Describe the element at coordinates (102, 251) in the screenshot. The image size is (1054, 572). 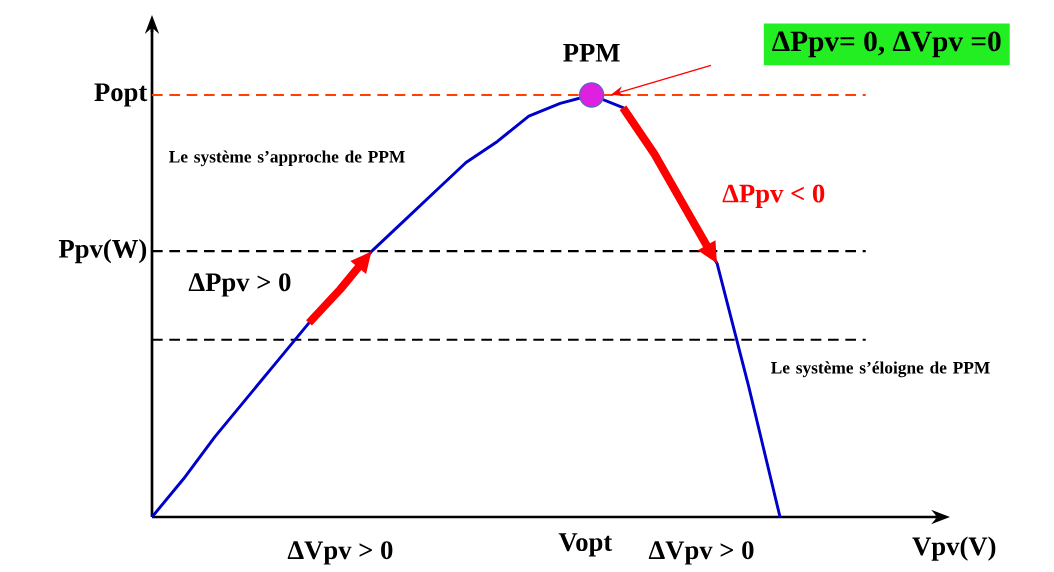
I see `ref-line-label: Ppv(W)` at that location.